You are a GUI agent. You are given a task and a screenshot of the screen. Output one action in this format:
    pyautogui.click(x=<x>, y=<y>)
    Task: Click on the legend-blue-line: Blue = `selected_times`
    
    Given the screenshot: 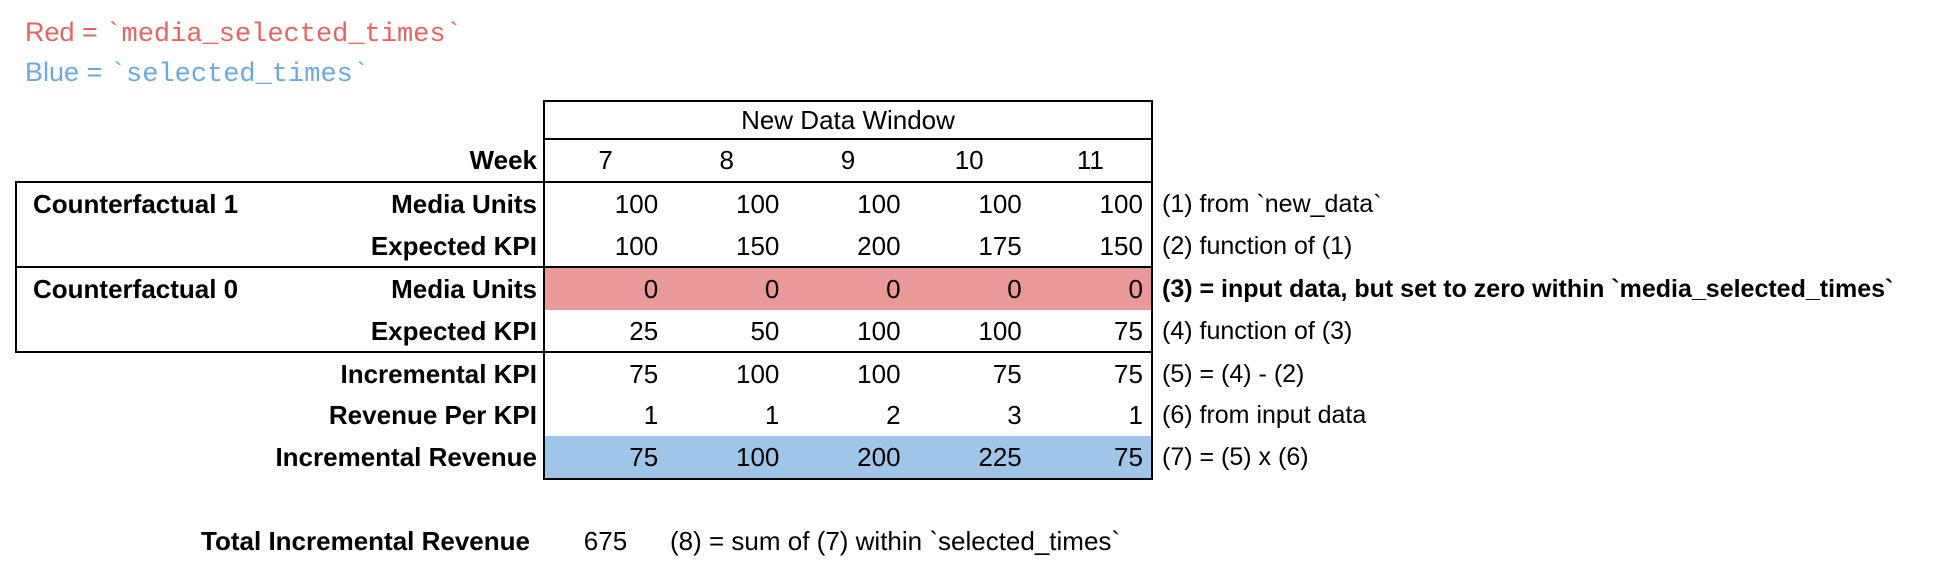 What is the action you would take?
    pyautogui.click(x=197, y=73)
    